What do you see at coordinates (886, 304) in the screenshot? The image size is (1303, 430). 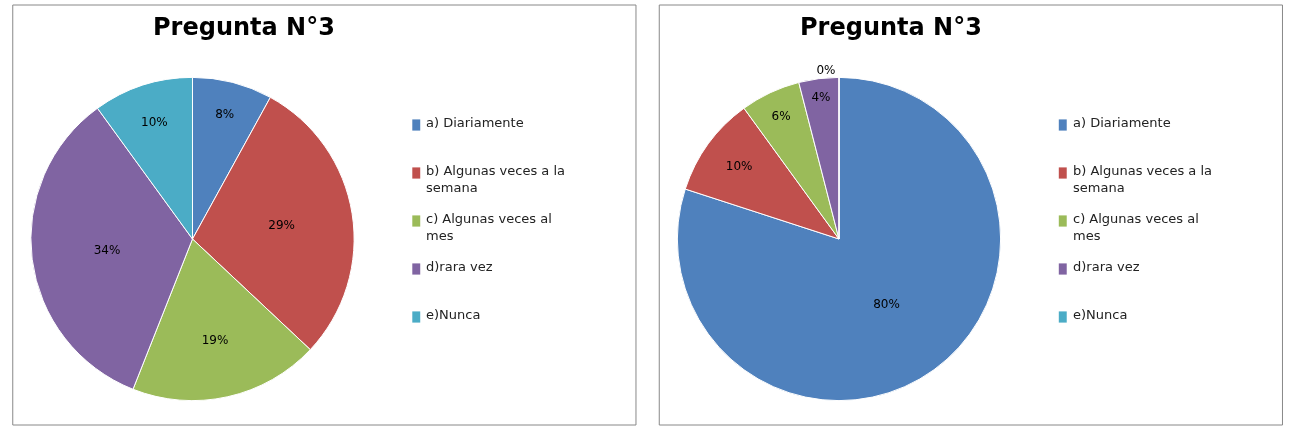 I see `data-label: 80%` at bounding box center [886, 304].